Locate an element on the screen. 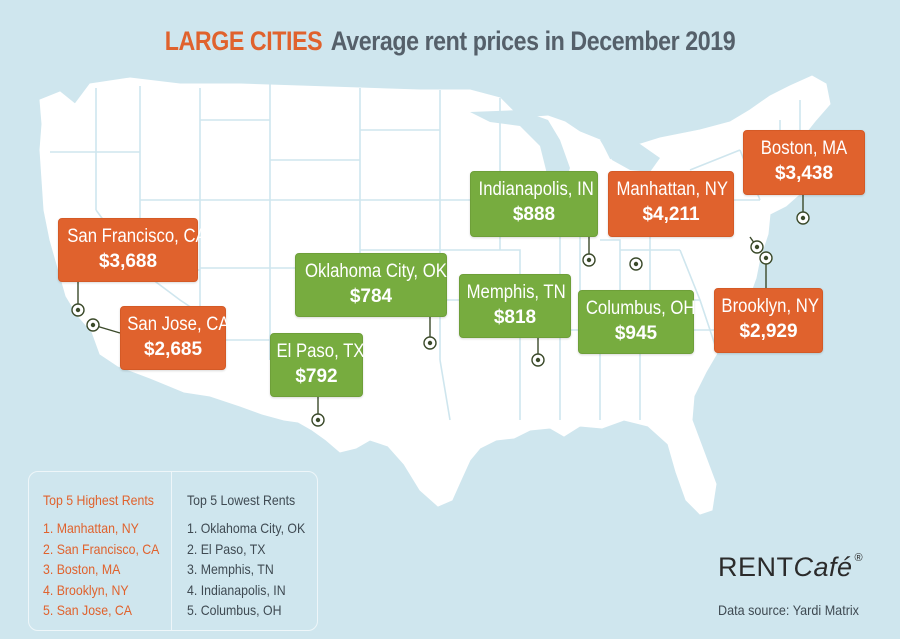  callout-price: $2,929 is located at coordinates (768, 331).